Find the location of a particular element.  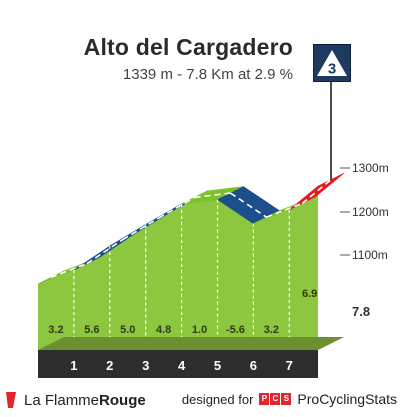

brand-suffix: Rouge is located at coordinates (122, 400).